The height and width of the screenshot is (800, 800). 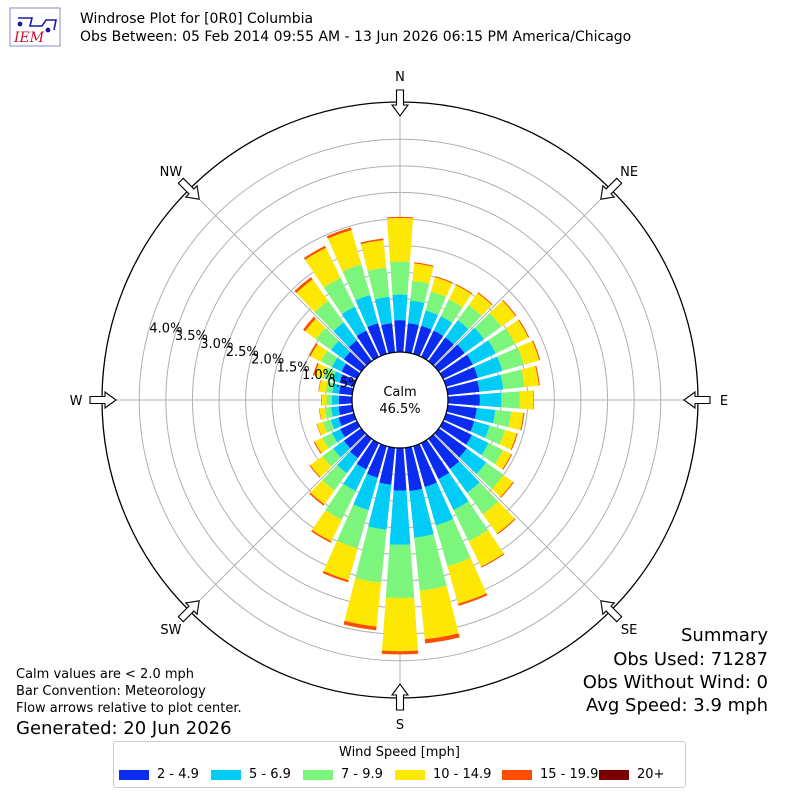 I want to click on grid-spoke, so click(x=522, y=277).